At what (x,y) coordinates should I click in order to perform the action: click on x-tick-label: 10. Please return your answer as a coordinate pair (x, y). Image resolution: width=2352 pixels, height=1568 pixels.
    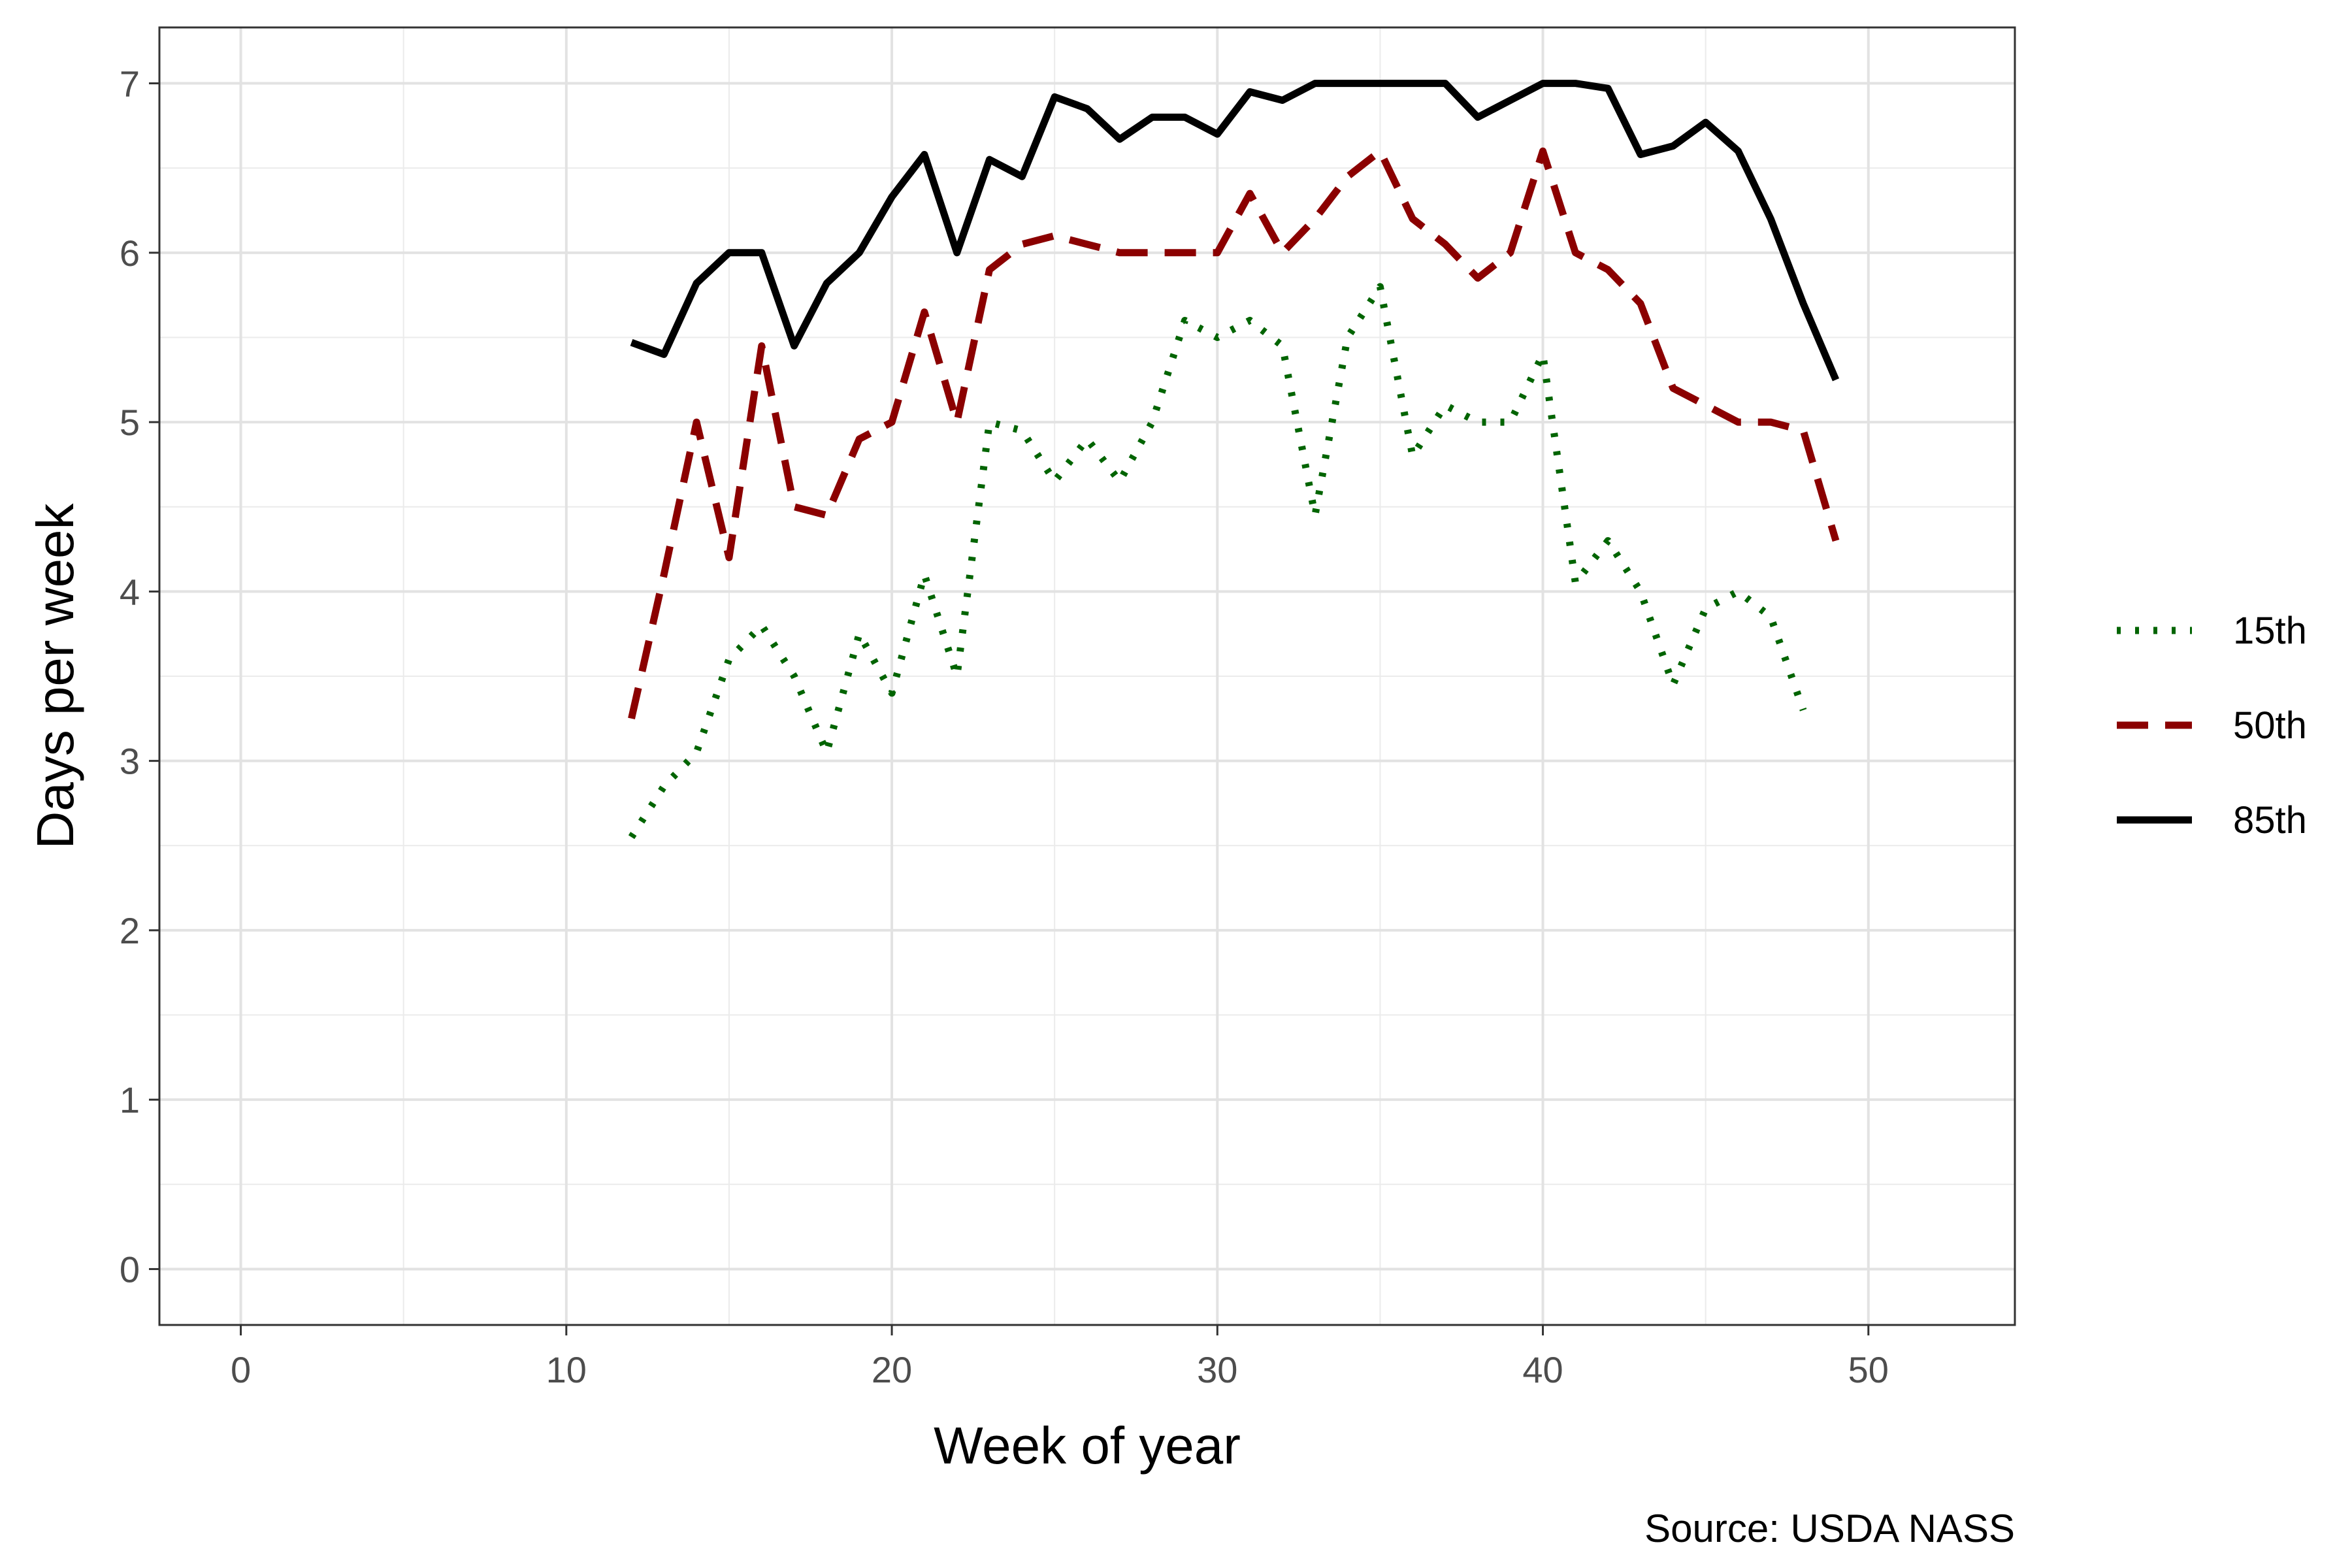
    Looking at the image, I should click on (566, 1369).